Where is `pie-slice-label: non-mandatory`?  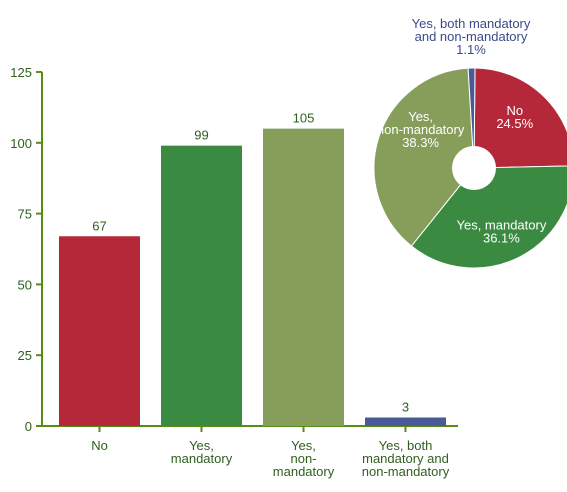
pie-slice-label: non-mandatory is located at coordinates (421, 129).